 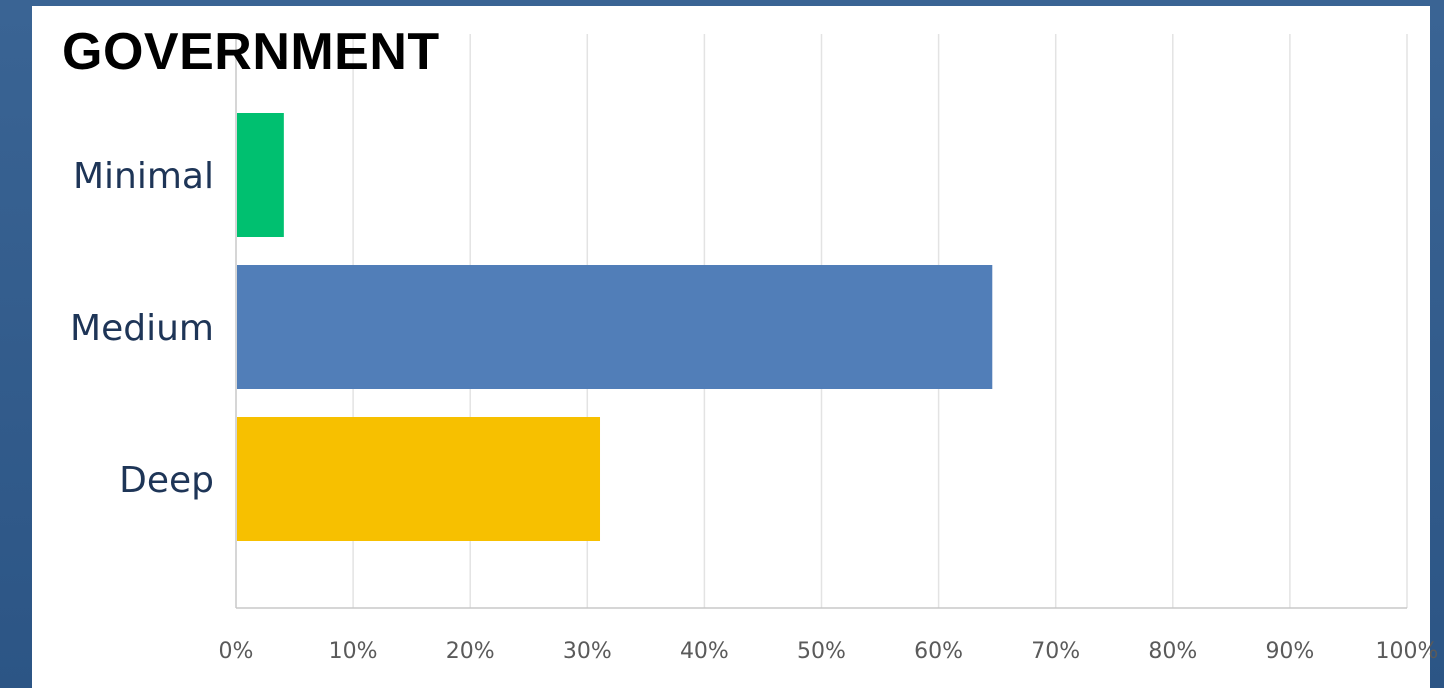 I want to click on x-tick-label: 60%, so click(x=938, y=651).